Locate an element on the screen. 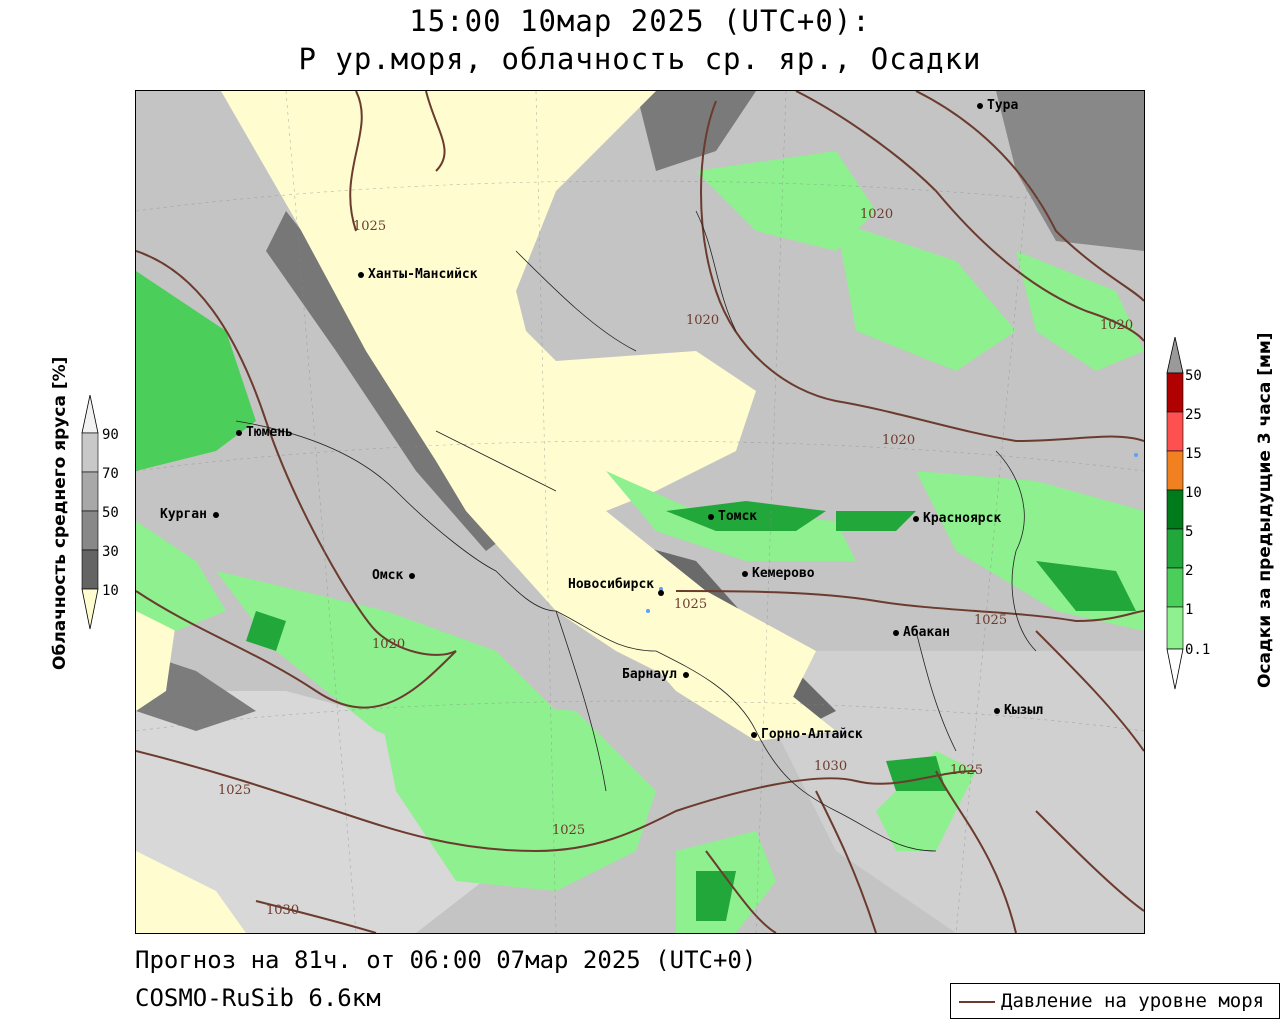 This screenshot has width=1280, height=1024. cloud-tick: 30 is located at coordinates (110, 552).